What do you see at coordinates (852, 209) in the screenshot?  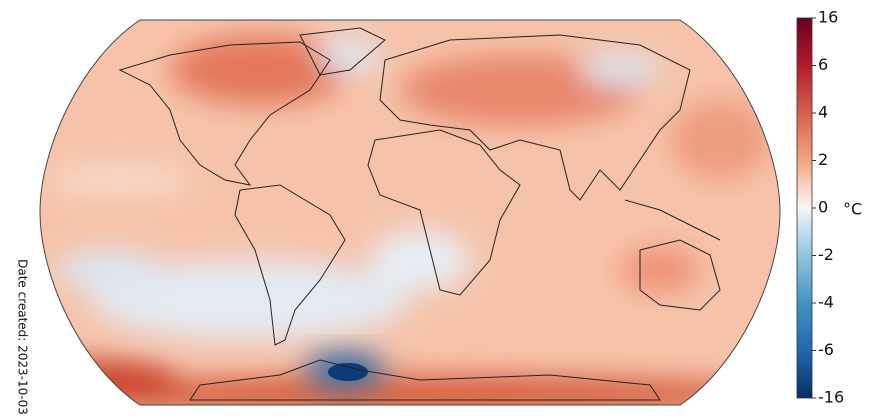 I see `colorbar-unit: °C` at bounding box center [852, 209].